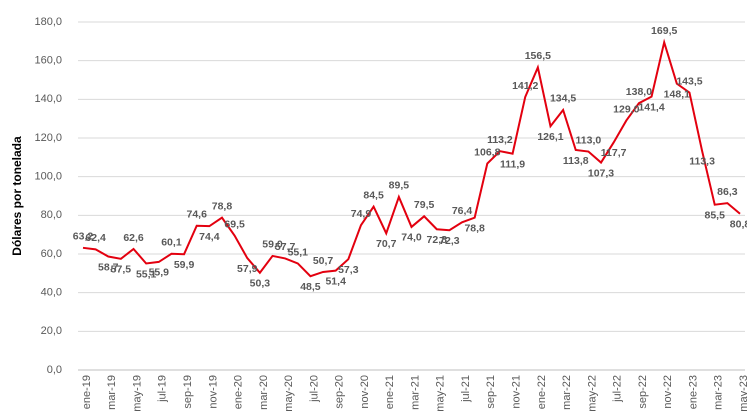 Image resolution: width=747 pixels, height=419 pixels. What do you see at coordinates (361, 214) in the screenshot?
I see `data-label: 74,9` at bounding box center [361, 214].